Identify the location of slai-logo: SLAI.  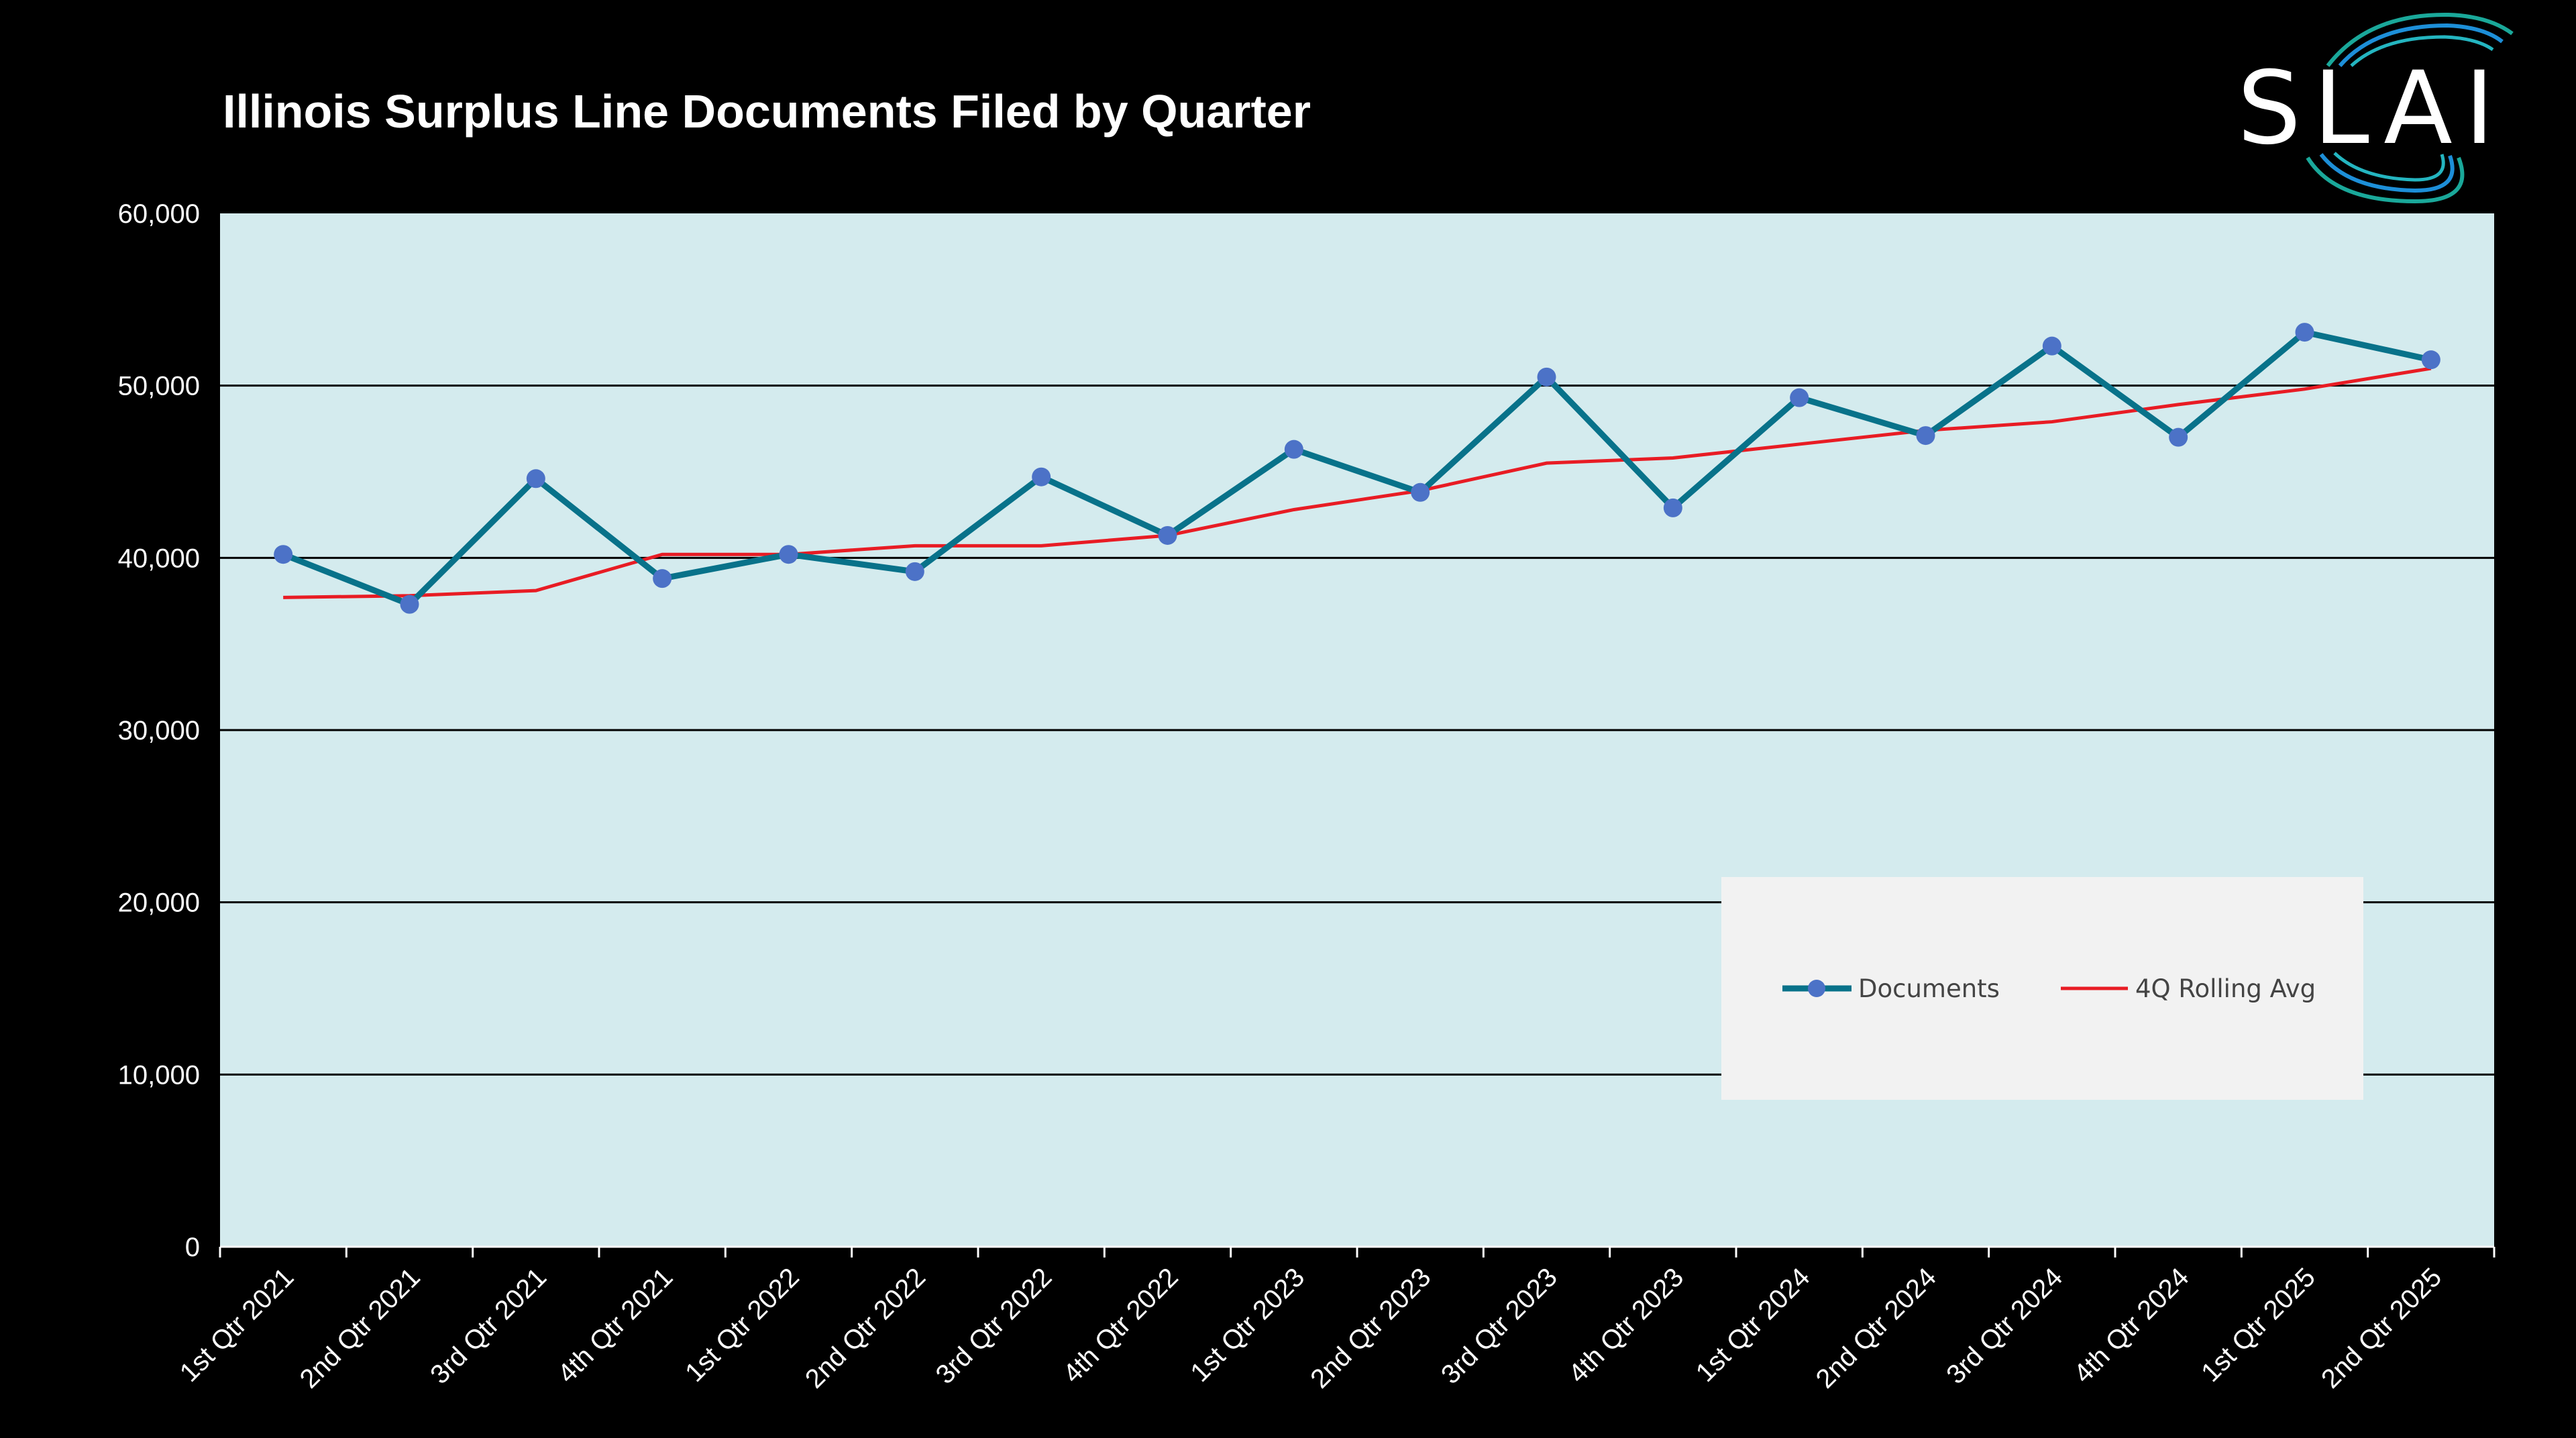
(2375, 108).